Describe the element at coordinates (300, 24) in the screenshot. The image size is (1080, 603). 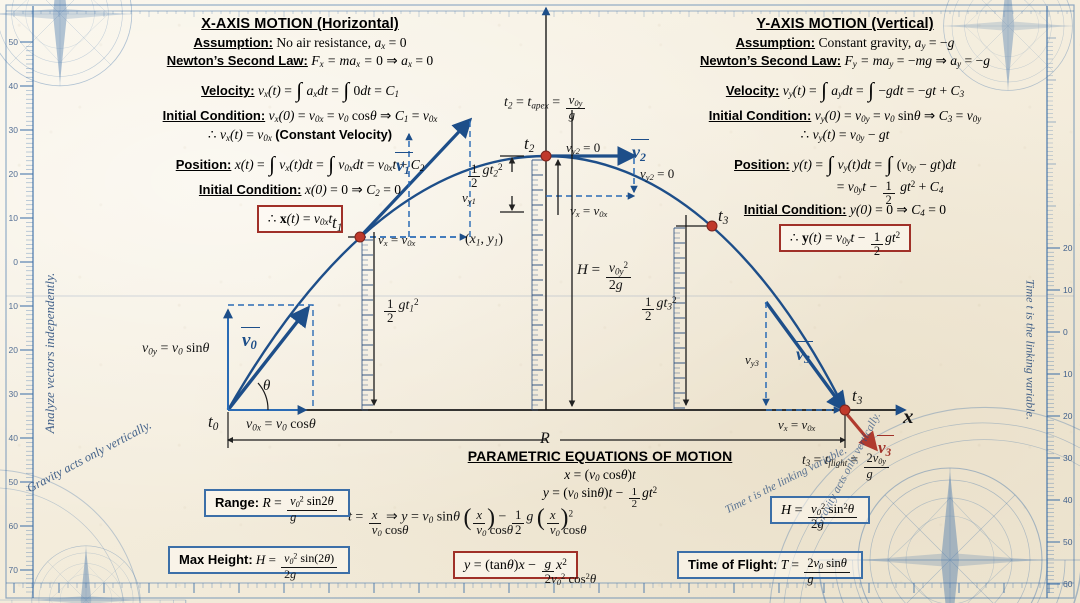
I see `x-column-heading: X-AXIS MOTION (Horizontal)` at that location.